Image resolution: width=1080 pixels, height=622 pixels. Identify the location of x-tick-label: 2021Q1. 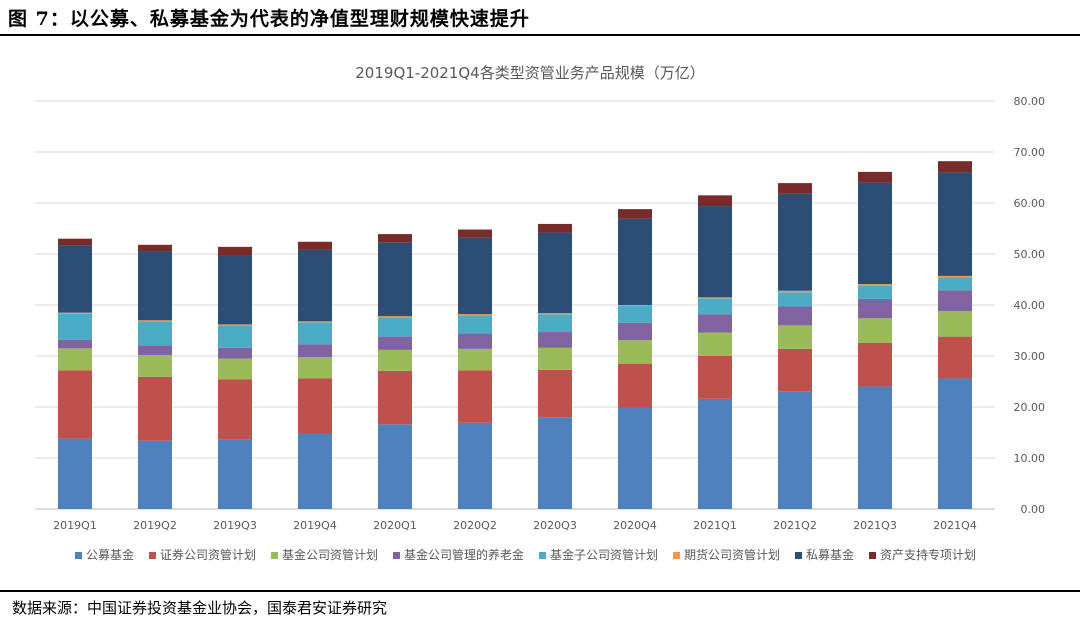
(715, 525).